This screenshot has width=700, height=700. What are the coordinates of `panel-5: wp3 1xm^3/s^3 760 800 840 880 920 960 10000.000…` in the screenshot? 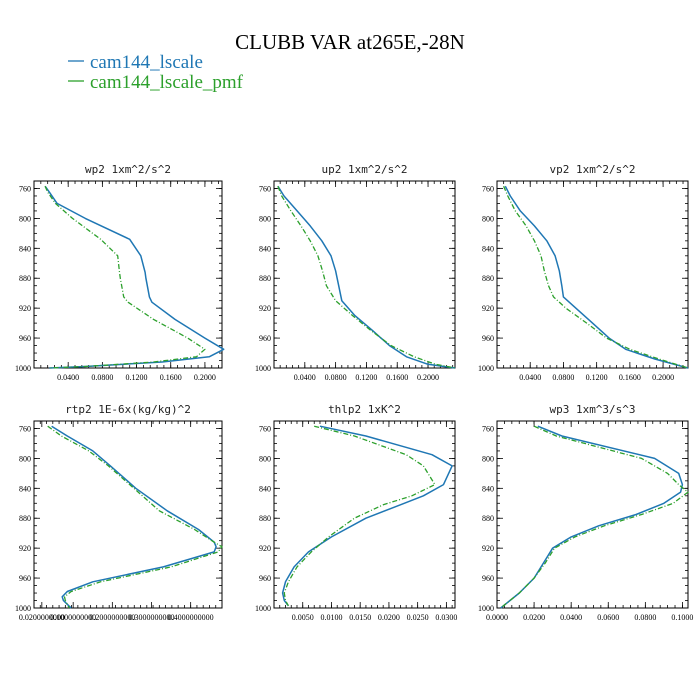 It's located at (585, 512).